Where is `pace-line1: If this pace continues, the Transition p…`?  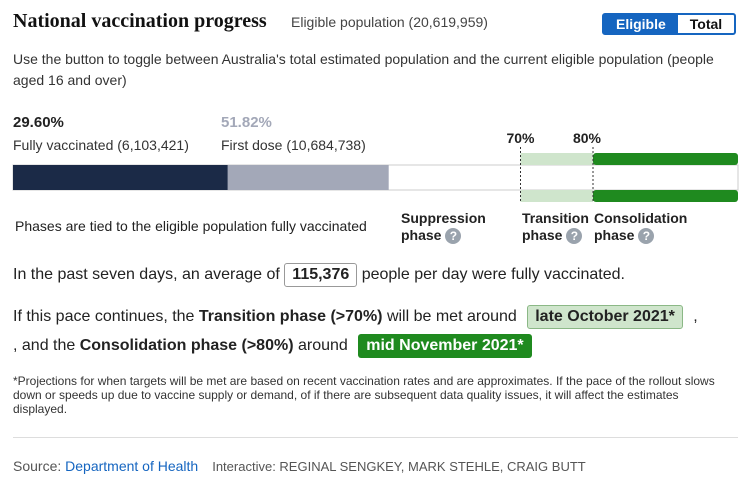 pace-line1: If this pace continues, the Transition p… is located at coordinates (355, 317).